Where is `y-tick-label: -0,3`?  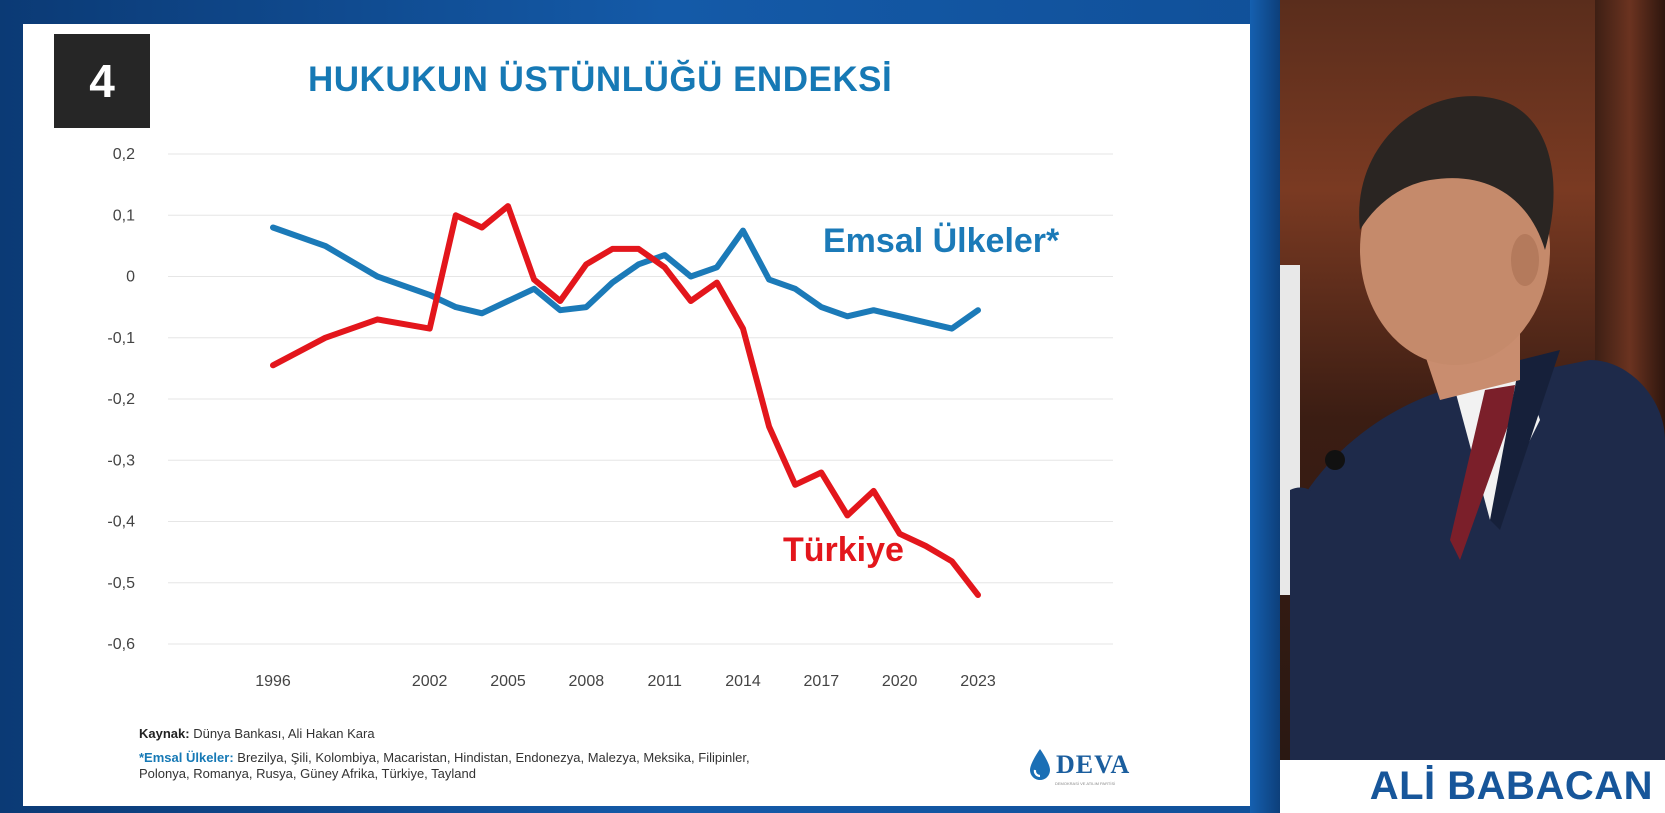 y-tick-label: -0,3 is located at coordinates (121, 460).